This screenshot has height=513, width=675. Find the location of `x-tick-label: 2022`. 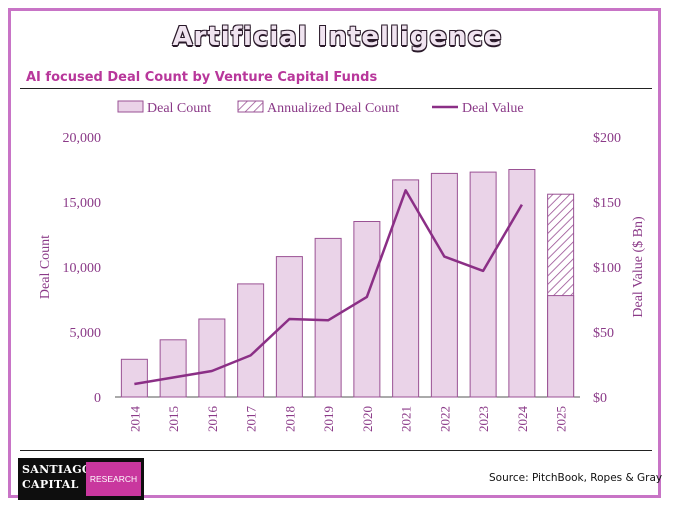

x-tick-label: 2022 is located at coordinates (444, 419).